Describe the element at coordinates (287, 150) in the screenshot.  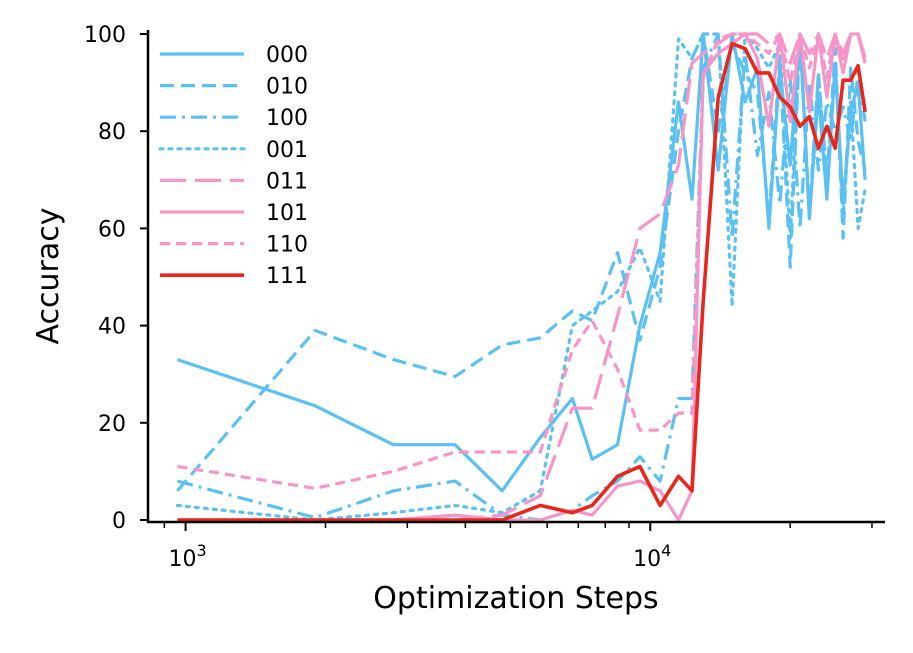
I see `legend-label-001: 001` at that location.